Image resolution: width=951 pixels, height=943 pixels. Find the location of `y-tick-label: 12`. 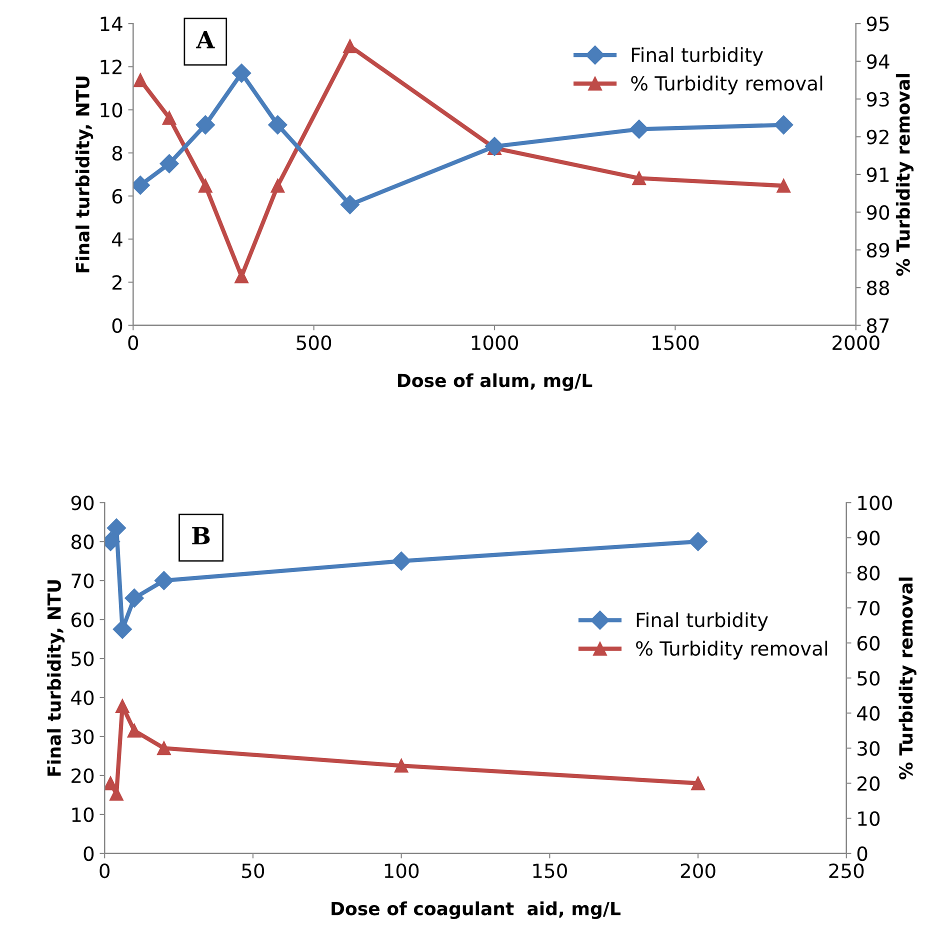

y-tick-label: 12 is located at coordinates (111, 67).